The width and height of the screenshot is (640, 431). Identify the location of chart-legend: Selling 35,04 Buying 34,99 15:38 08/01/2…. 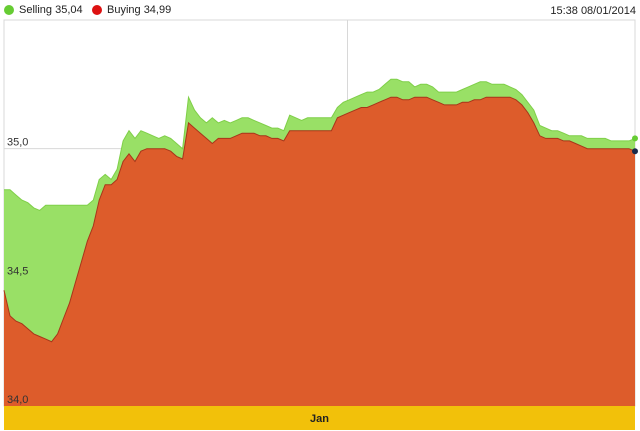
(320, 11).